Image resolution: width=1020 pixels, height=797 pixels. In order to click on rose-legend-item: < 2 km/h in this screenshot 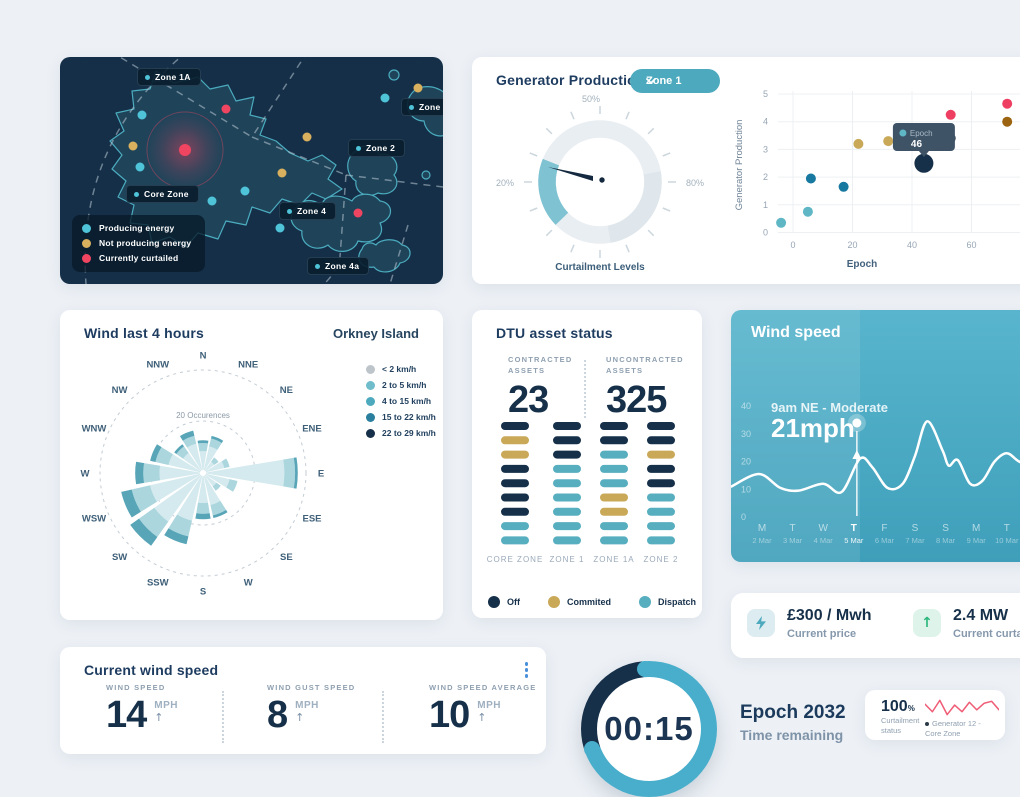, I will do `click(401, 369)`.